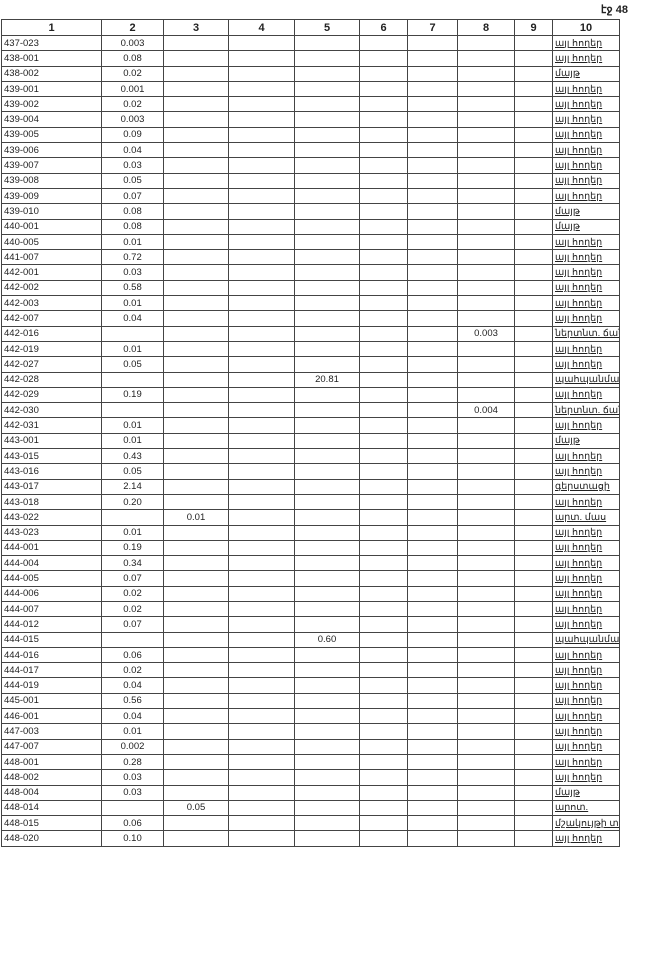 This screenshot has height=953, width=654. I want to click on cell-col-1: 442-007, so click(51, 318).